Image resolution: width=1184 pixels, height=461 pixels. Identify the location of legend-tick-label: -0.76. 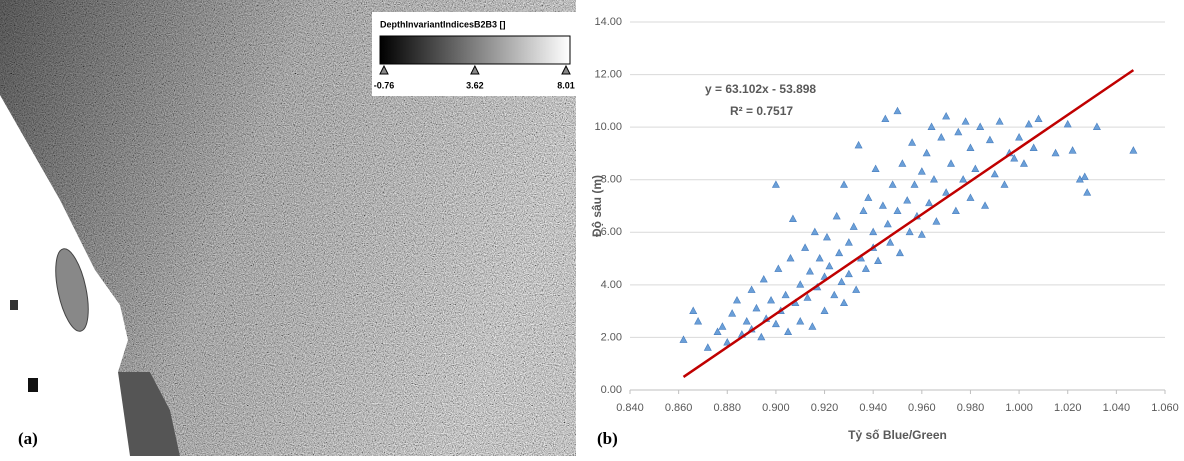
(384, 85).